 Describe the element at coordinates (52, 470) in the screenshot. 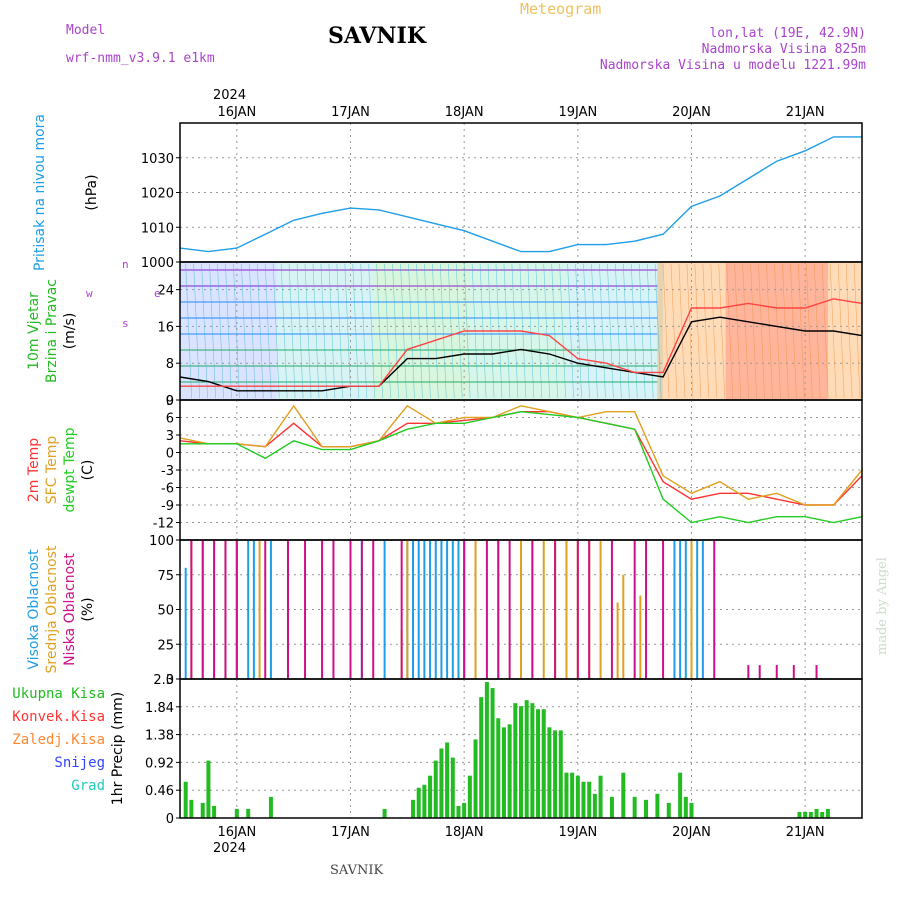

I see `y-axis-label: SFC Temp` at that location.